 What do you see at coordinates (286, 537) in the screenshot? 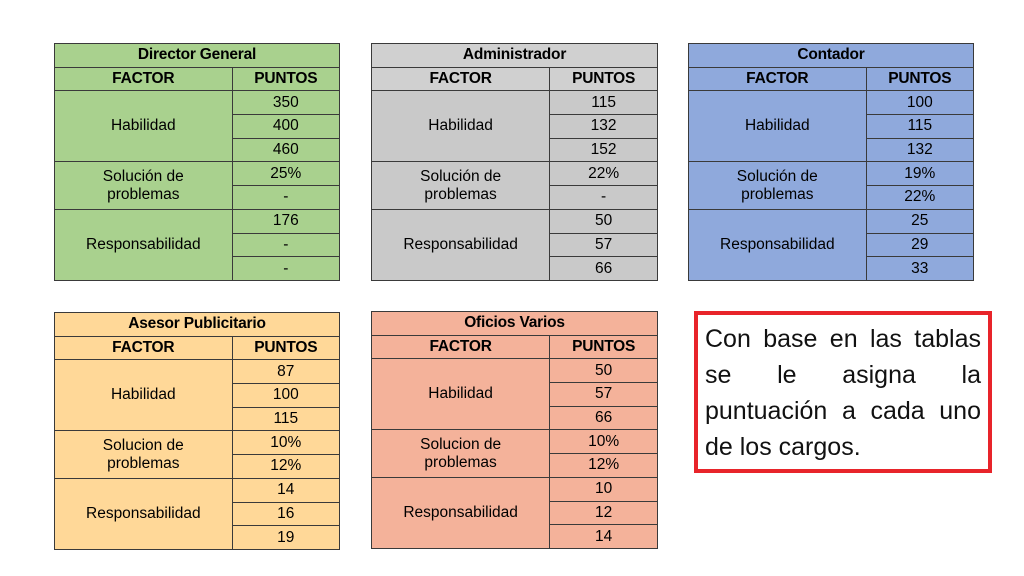
I see `points-cell: 19` at bounding box center [286, 537].